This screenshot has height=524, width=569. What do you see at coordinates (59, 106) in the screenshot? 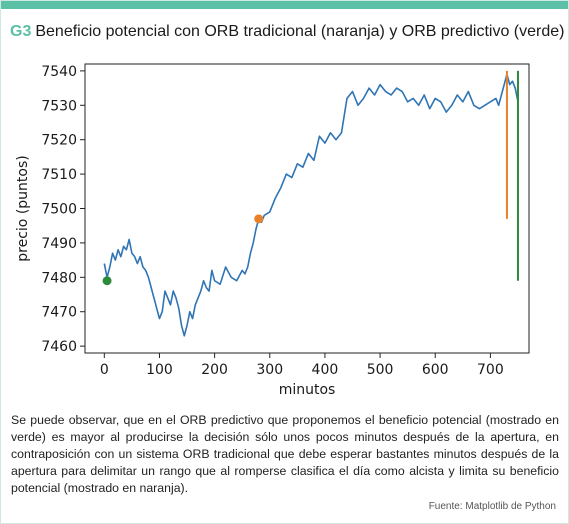
I see `y-tick-label: 7530` at bounding box center [59, 106].